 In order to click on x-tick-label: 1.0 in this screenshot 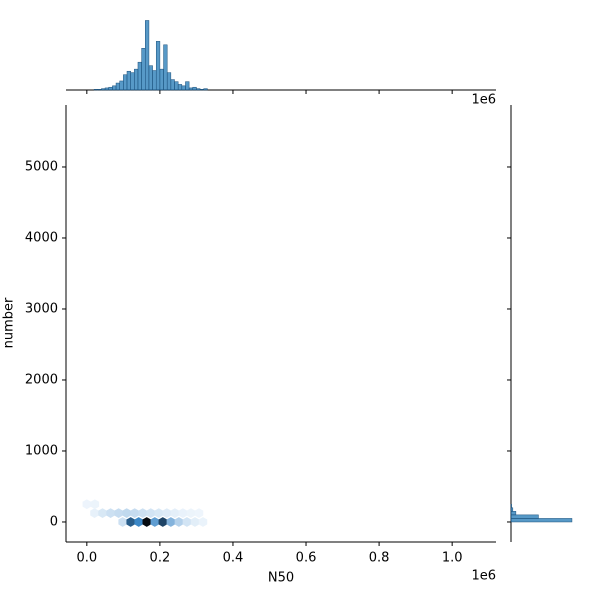, I will do `click(452, 558)`.